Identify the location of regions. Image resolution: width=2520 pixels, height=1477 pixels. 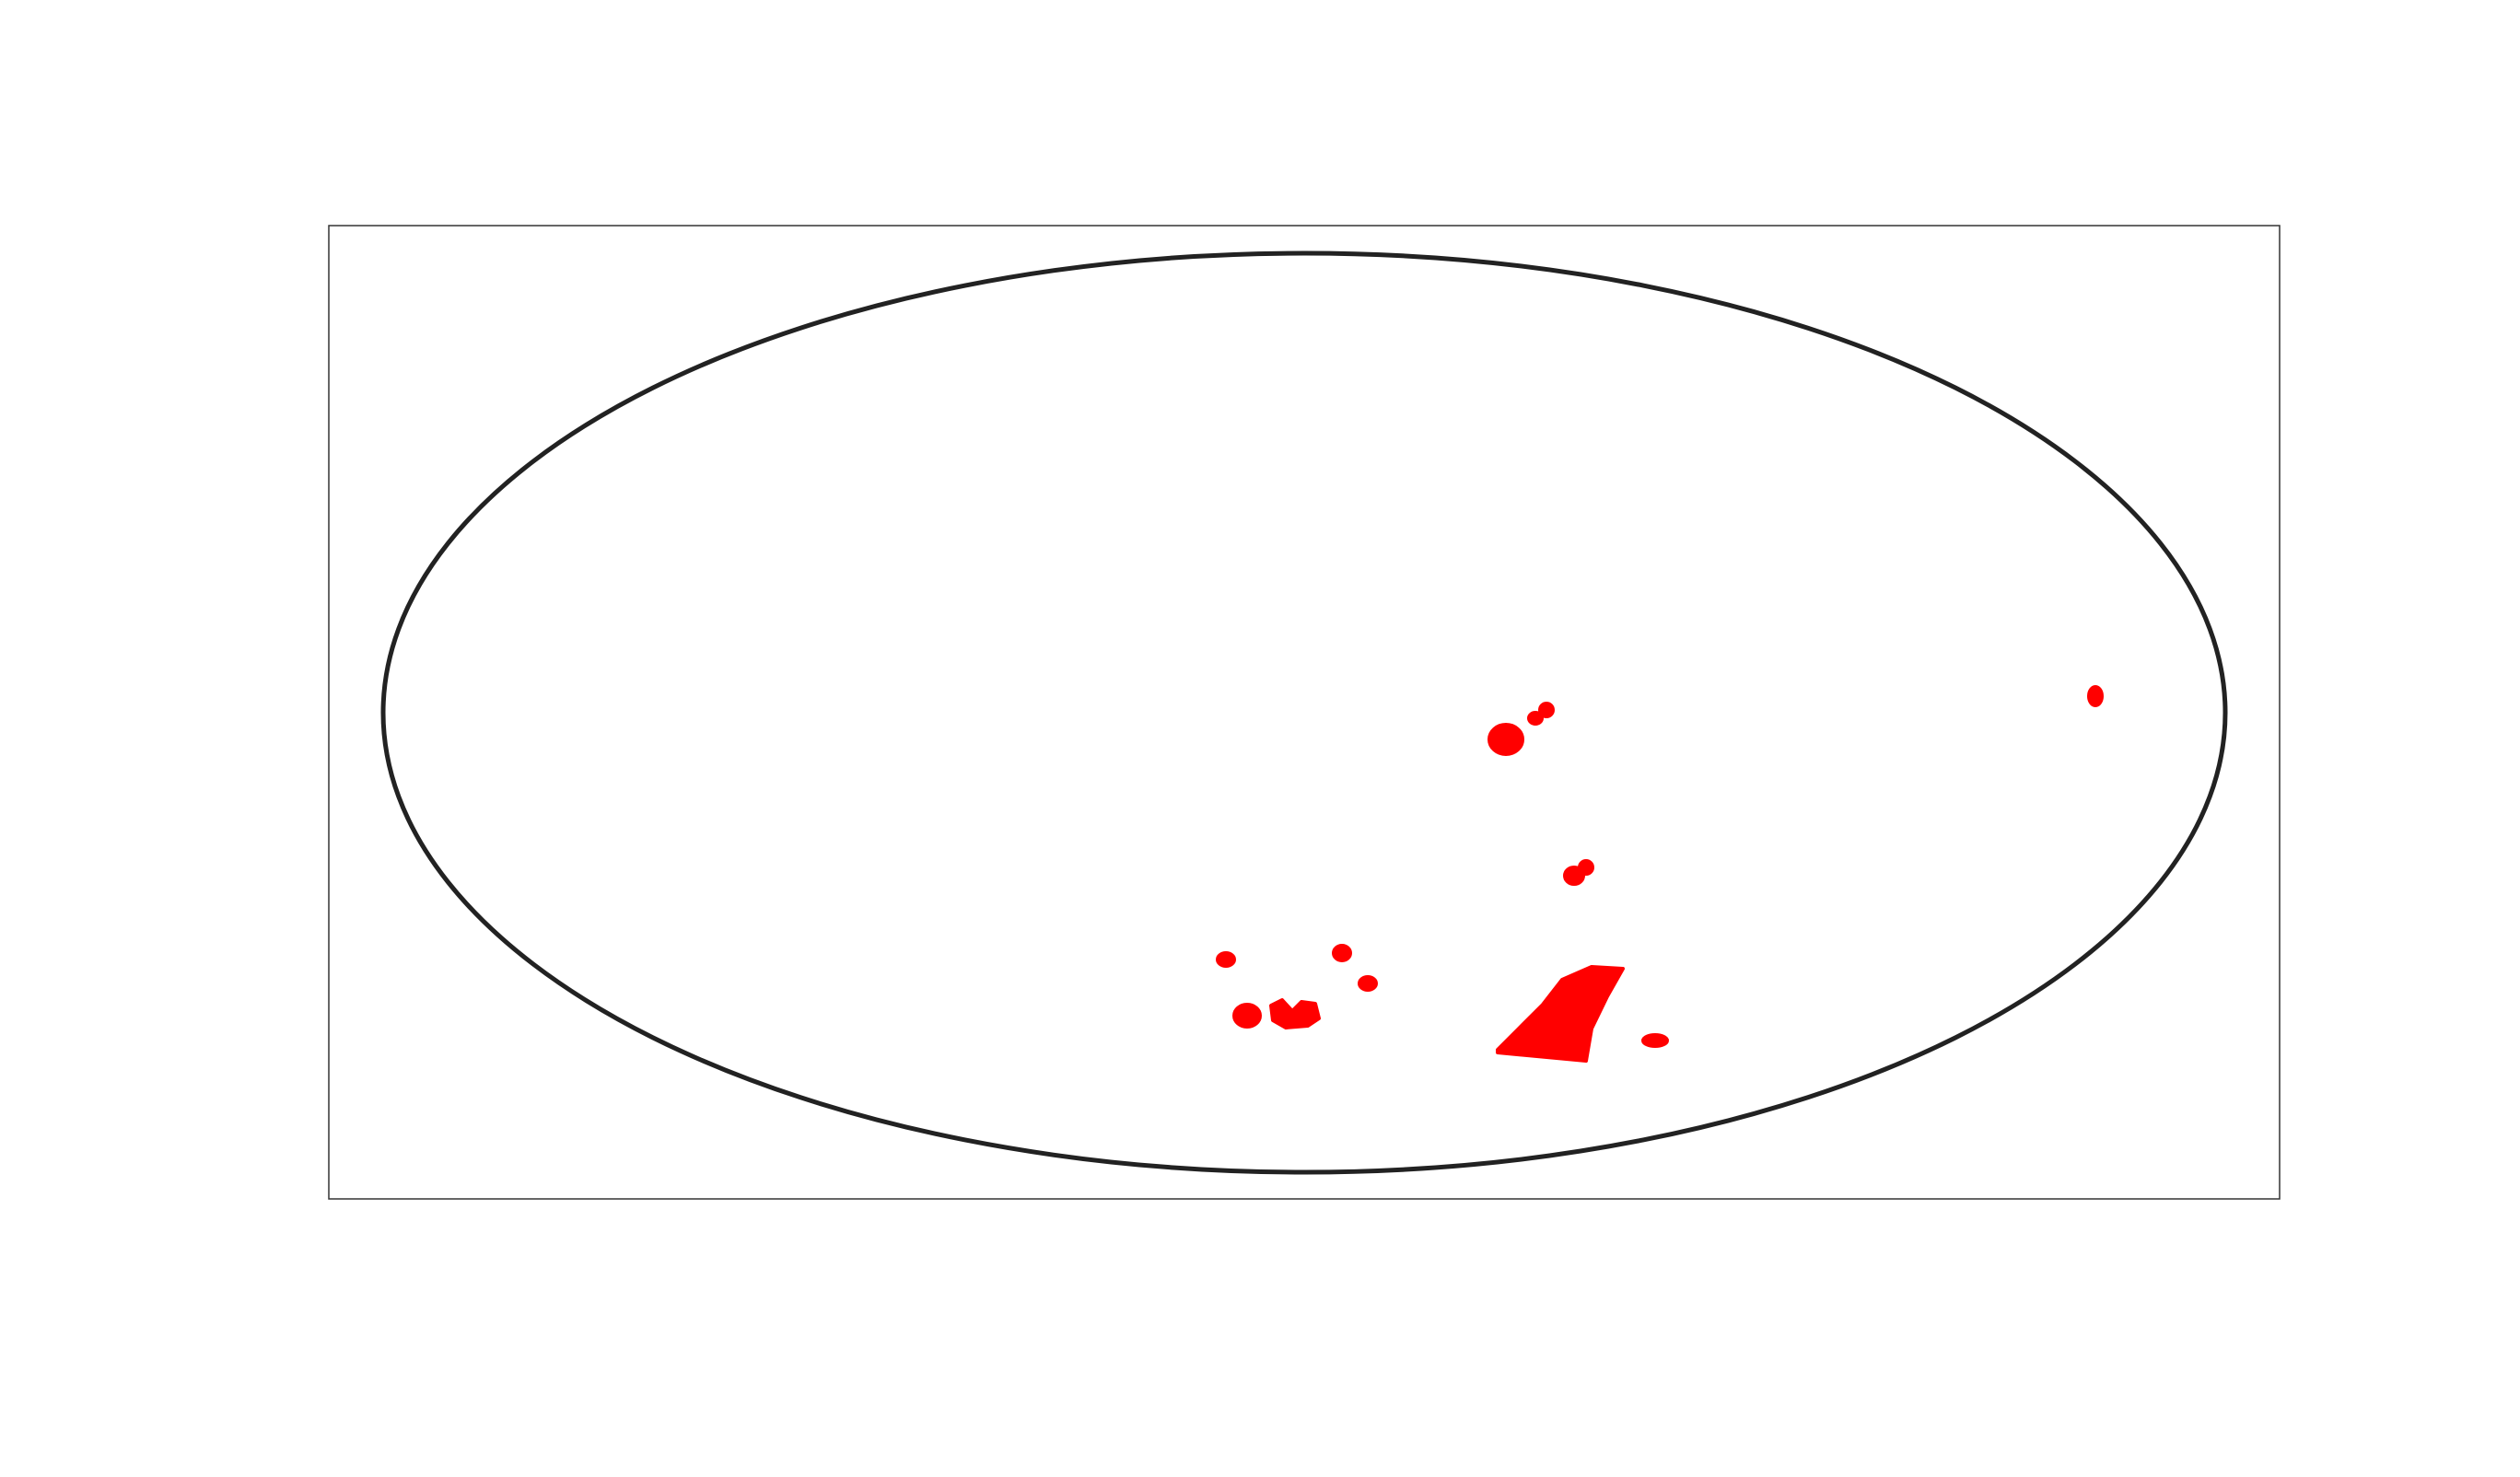
(1660, 874).